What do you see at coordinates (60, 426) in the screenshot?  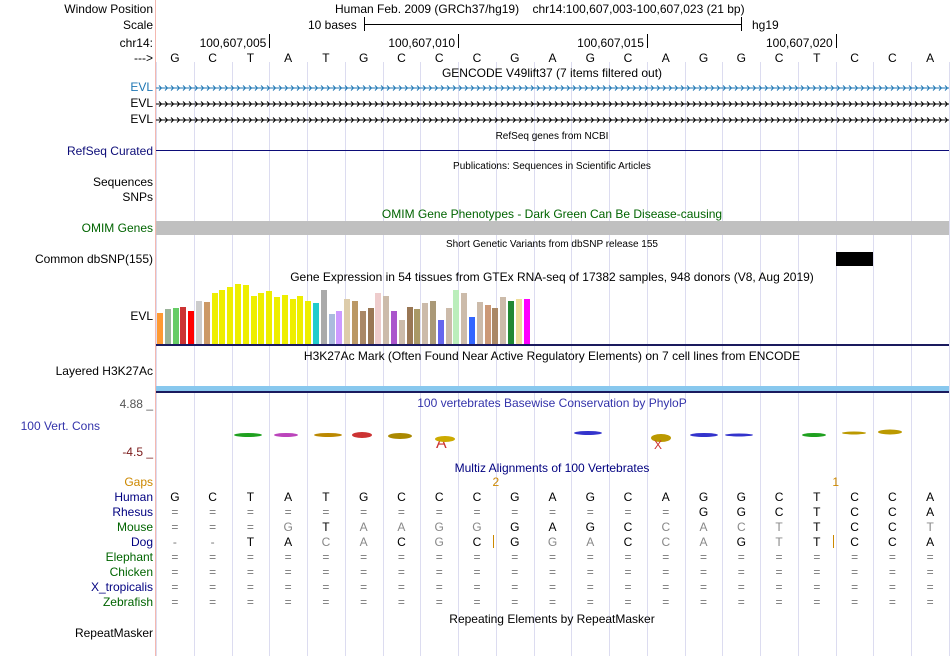 I see `phylop-label: 100 Vert. Cons` at bounding box center [60, 426].